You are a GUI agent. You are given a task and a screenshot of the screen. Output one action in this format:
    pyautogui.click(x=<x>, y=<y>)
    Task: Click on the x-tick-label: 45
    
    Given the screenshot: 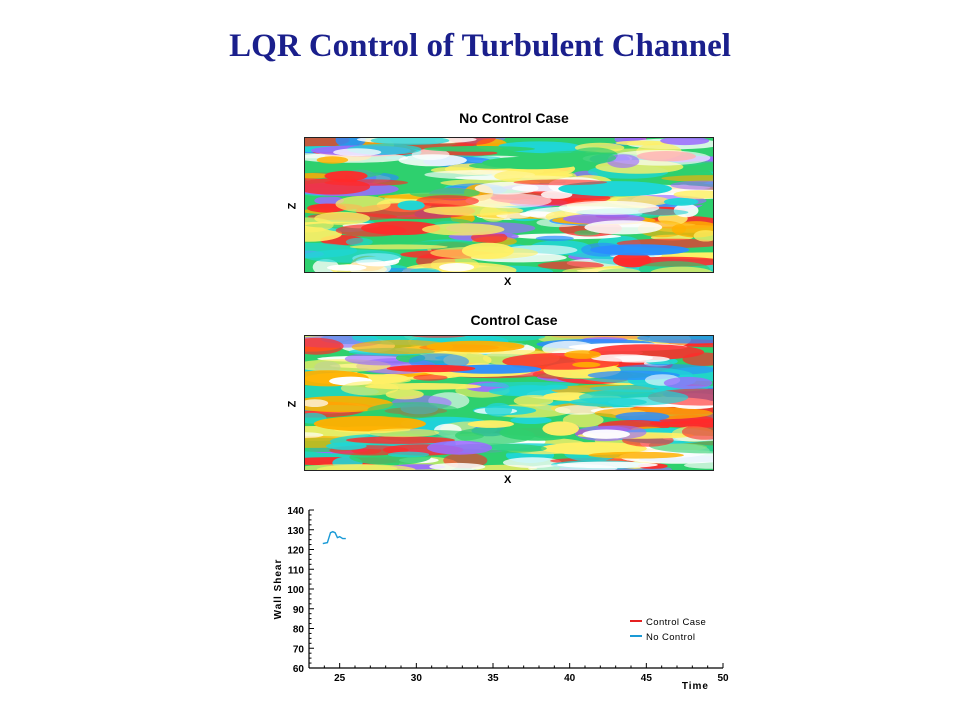 What is the action you would take?
    pyautogui.click(x=647, y=678)
    